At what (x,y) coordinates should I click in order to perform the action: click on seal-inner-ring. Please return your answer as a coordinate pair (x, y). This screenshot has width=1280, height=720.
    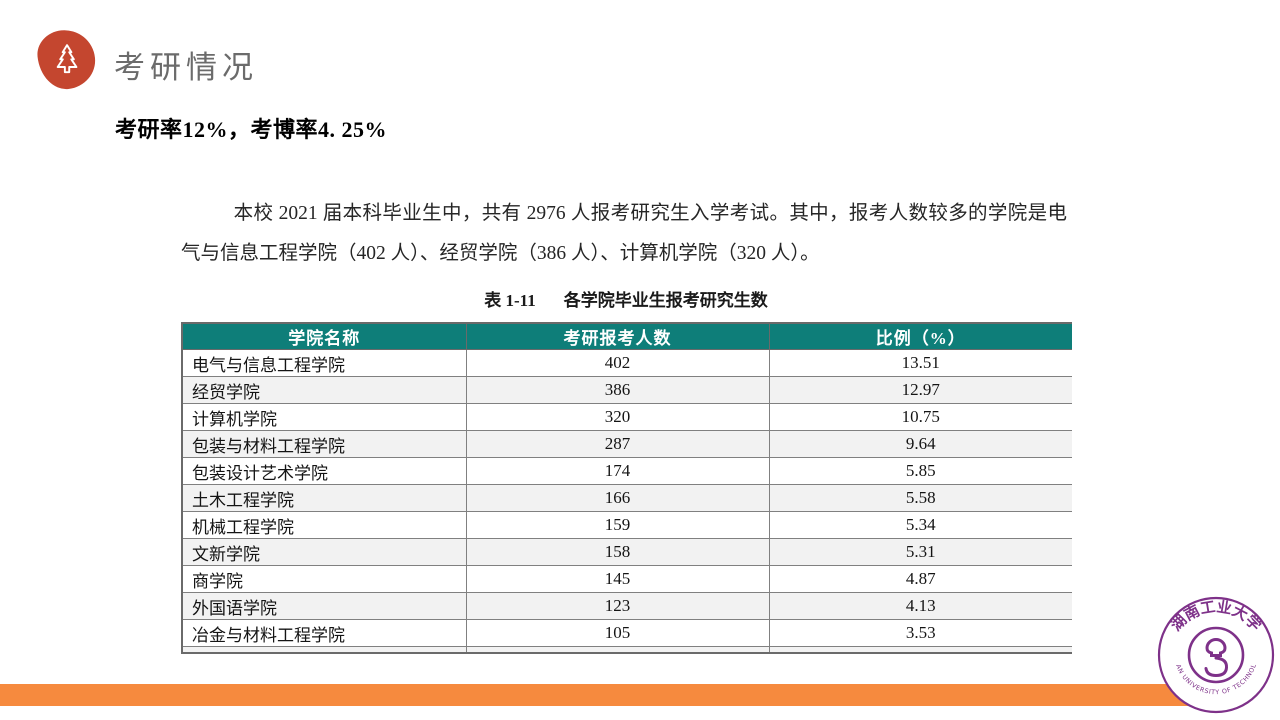
    Looking at the image, I should click on (1216, 655).